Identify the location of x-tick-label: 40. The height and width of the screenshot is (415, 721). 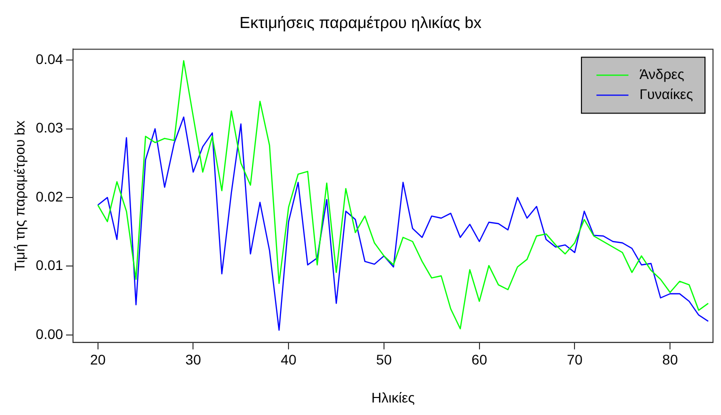
(288, 360).